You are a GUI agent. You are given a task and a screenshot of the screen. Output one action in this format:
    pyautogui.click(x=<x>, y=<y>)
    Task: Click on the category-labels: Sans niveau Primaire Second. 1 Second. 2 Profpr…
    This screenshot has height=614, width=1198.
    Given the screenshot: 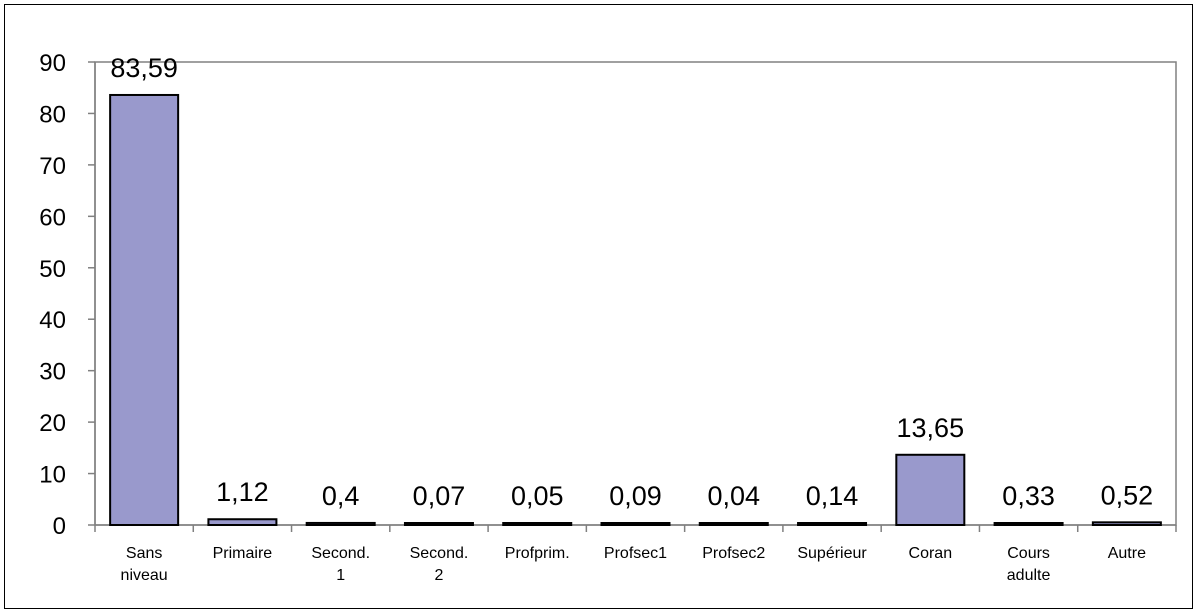 What is the action you would take?
    pyautogui.click(x=634, y=564)
    